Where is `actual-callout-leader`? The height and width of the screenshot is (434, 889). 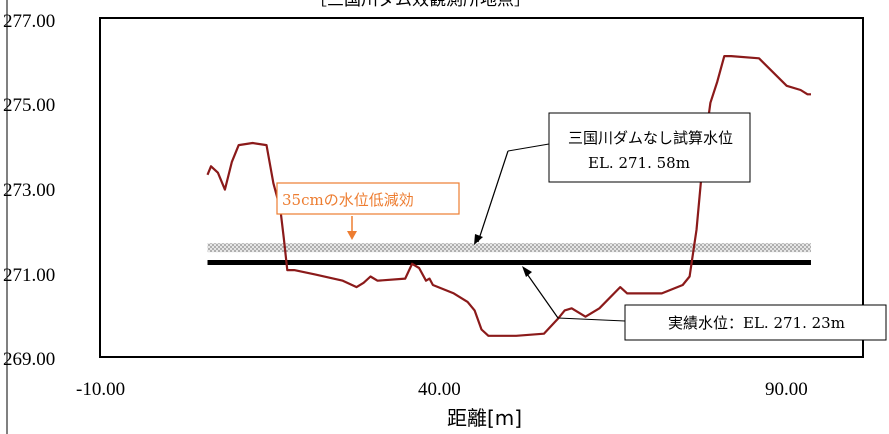 actual-callout-leader is located at coordinates (591, 319).